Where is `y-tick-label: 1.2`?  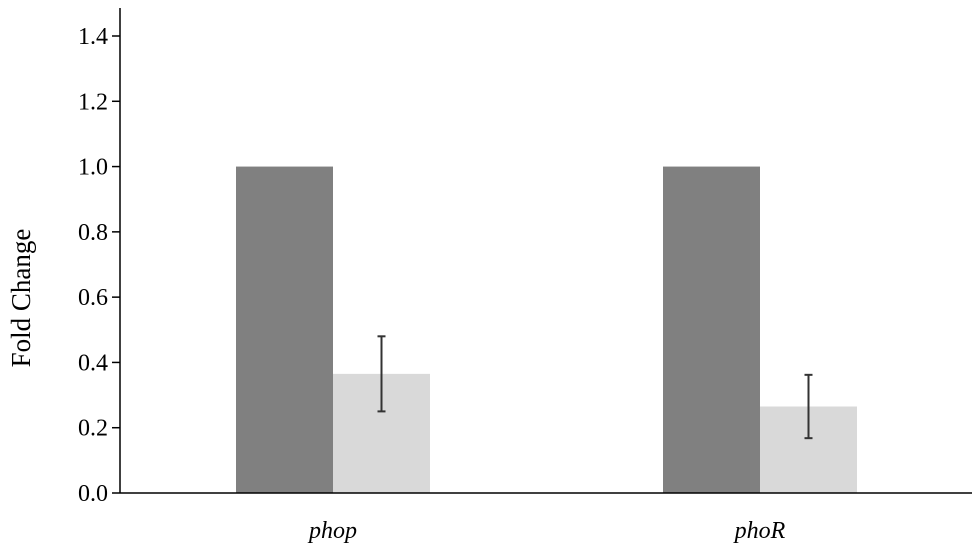 y-tick-label: 1.2 is located at coordinates (93, 102).